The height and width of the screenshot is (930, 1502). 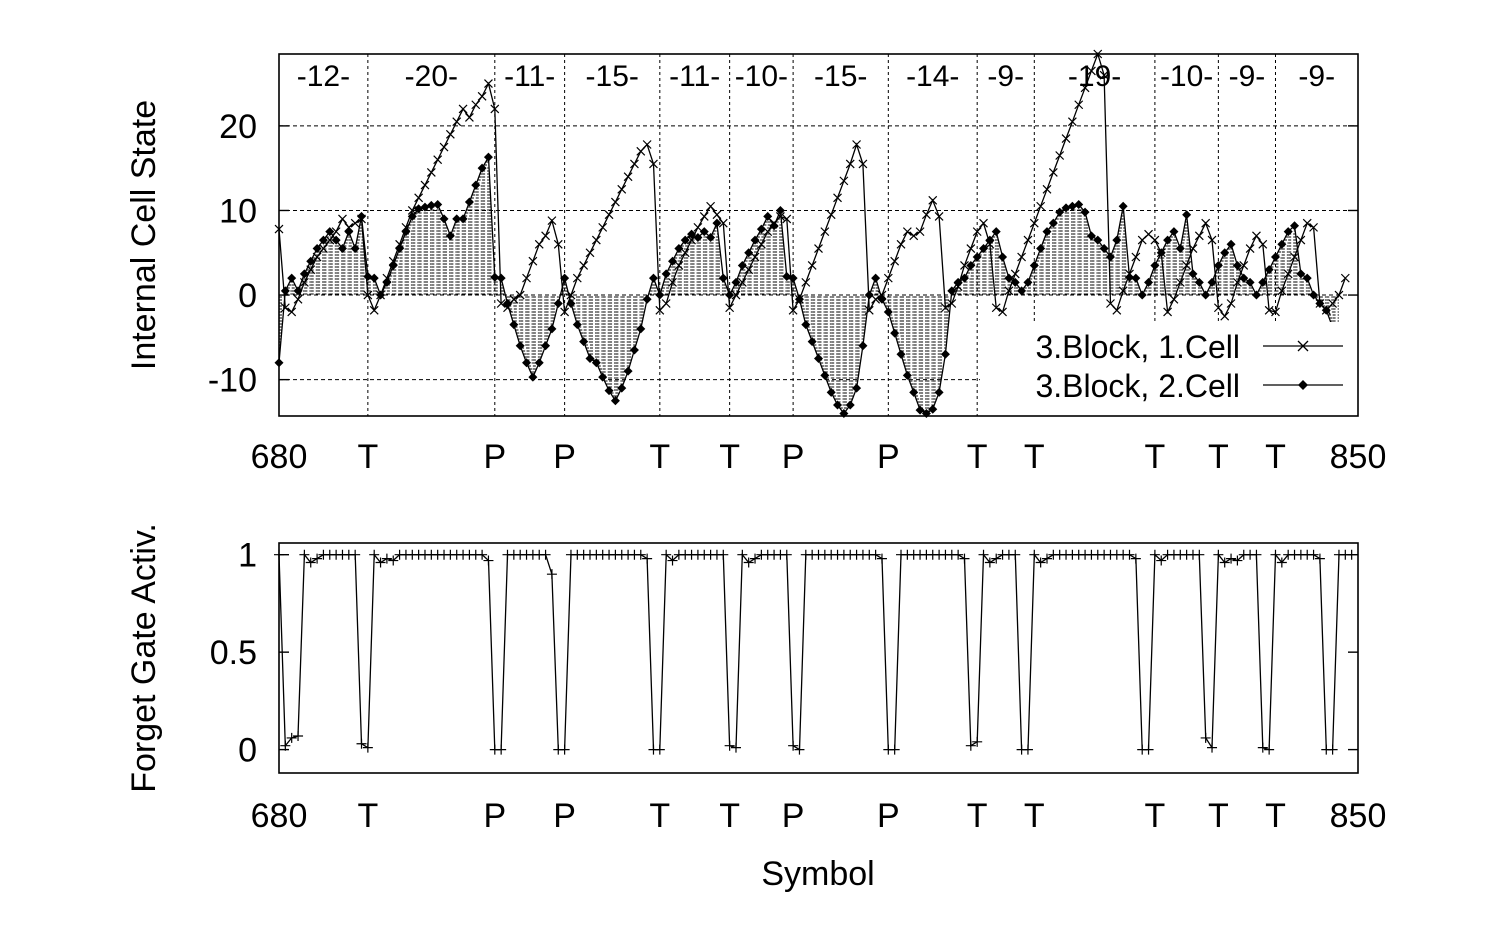 What do you see at coordinates (840, 76) in the screenshot?
I see `segment-length-label: -15-` at bounding box center [840, 76].